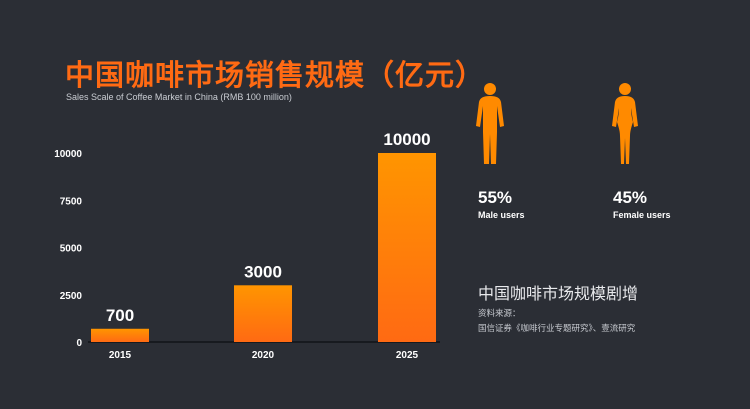 The width and height of the screenshot is (750, 409). I want to click on bar-2015, so click(120, 335).